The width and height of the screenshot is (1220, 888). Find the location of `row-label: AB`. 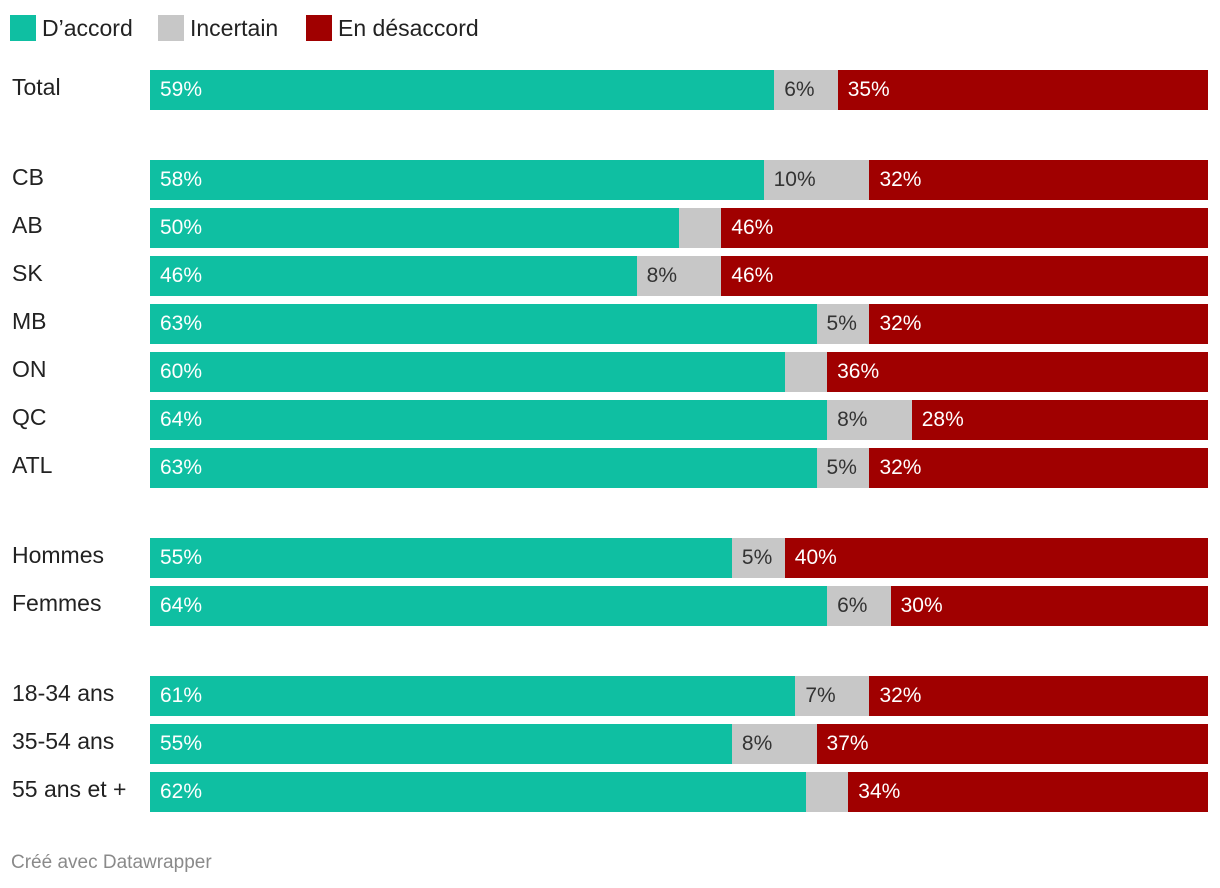

row-label: AB is located at coordinates (27, 225).